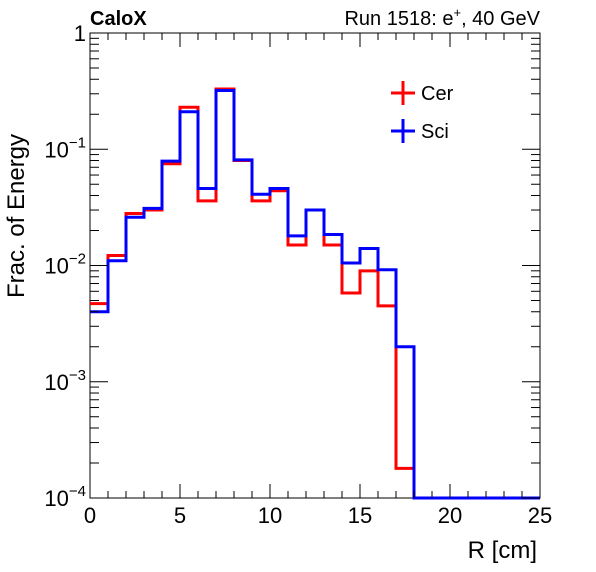 This screenshot has width=596, height=572. Describe the element at coordinates (437, 94) in the screenshot. I see `legend-label-cer: Cer` at that location.